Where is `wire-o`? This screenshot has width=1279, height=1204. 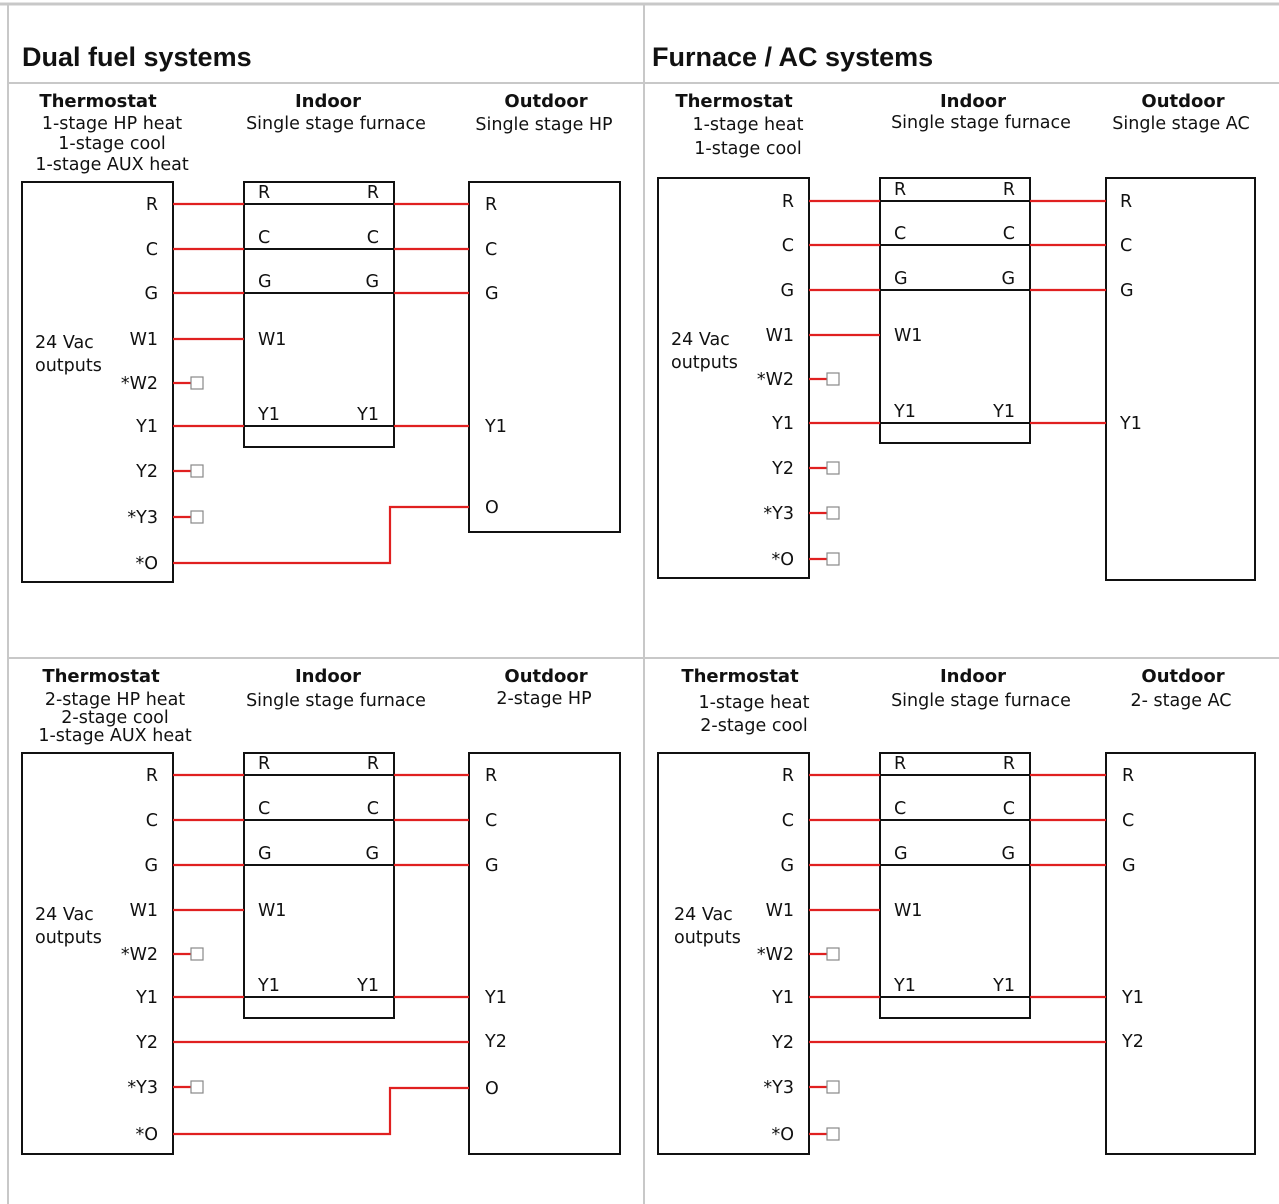 wire-o is located at coordinates (321, 1111).